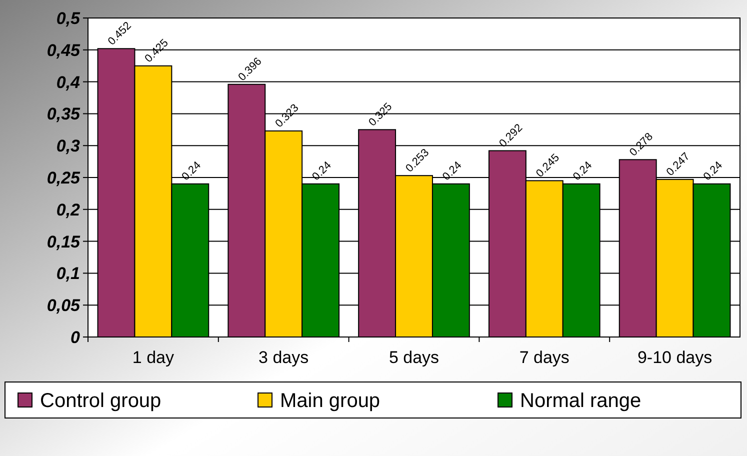  I want to click on legend-label: Main group, so click(330, 401).